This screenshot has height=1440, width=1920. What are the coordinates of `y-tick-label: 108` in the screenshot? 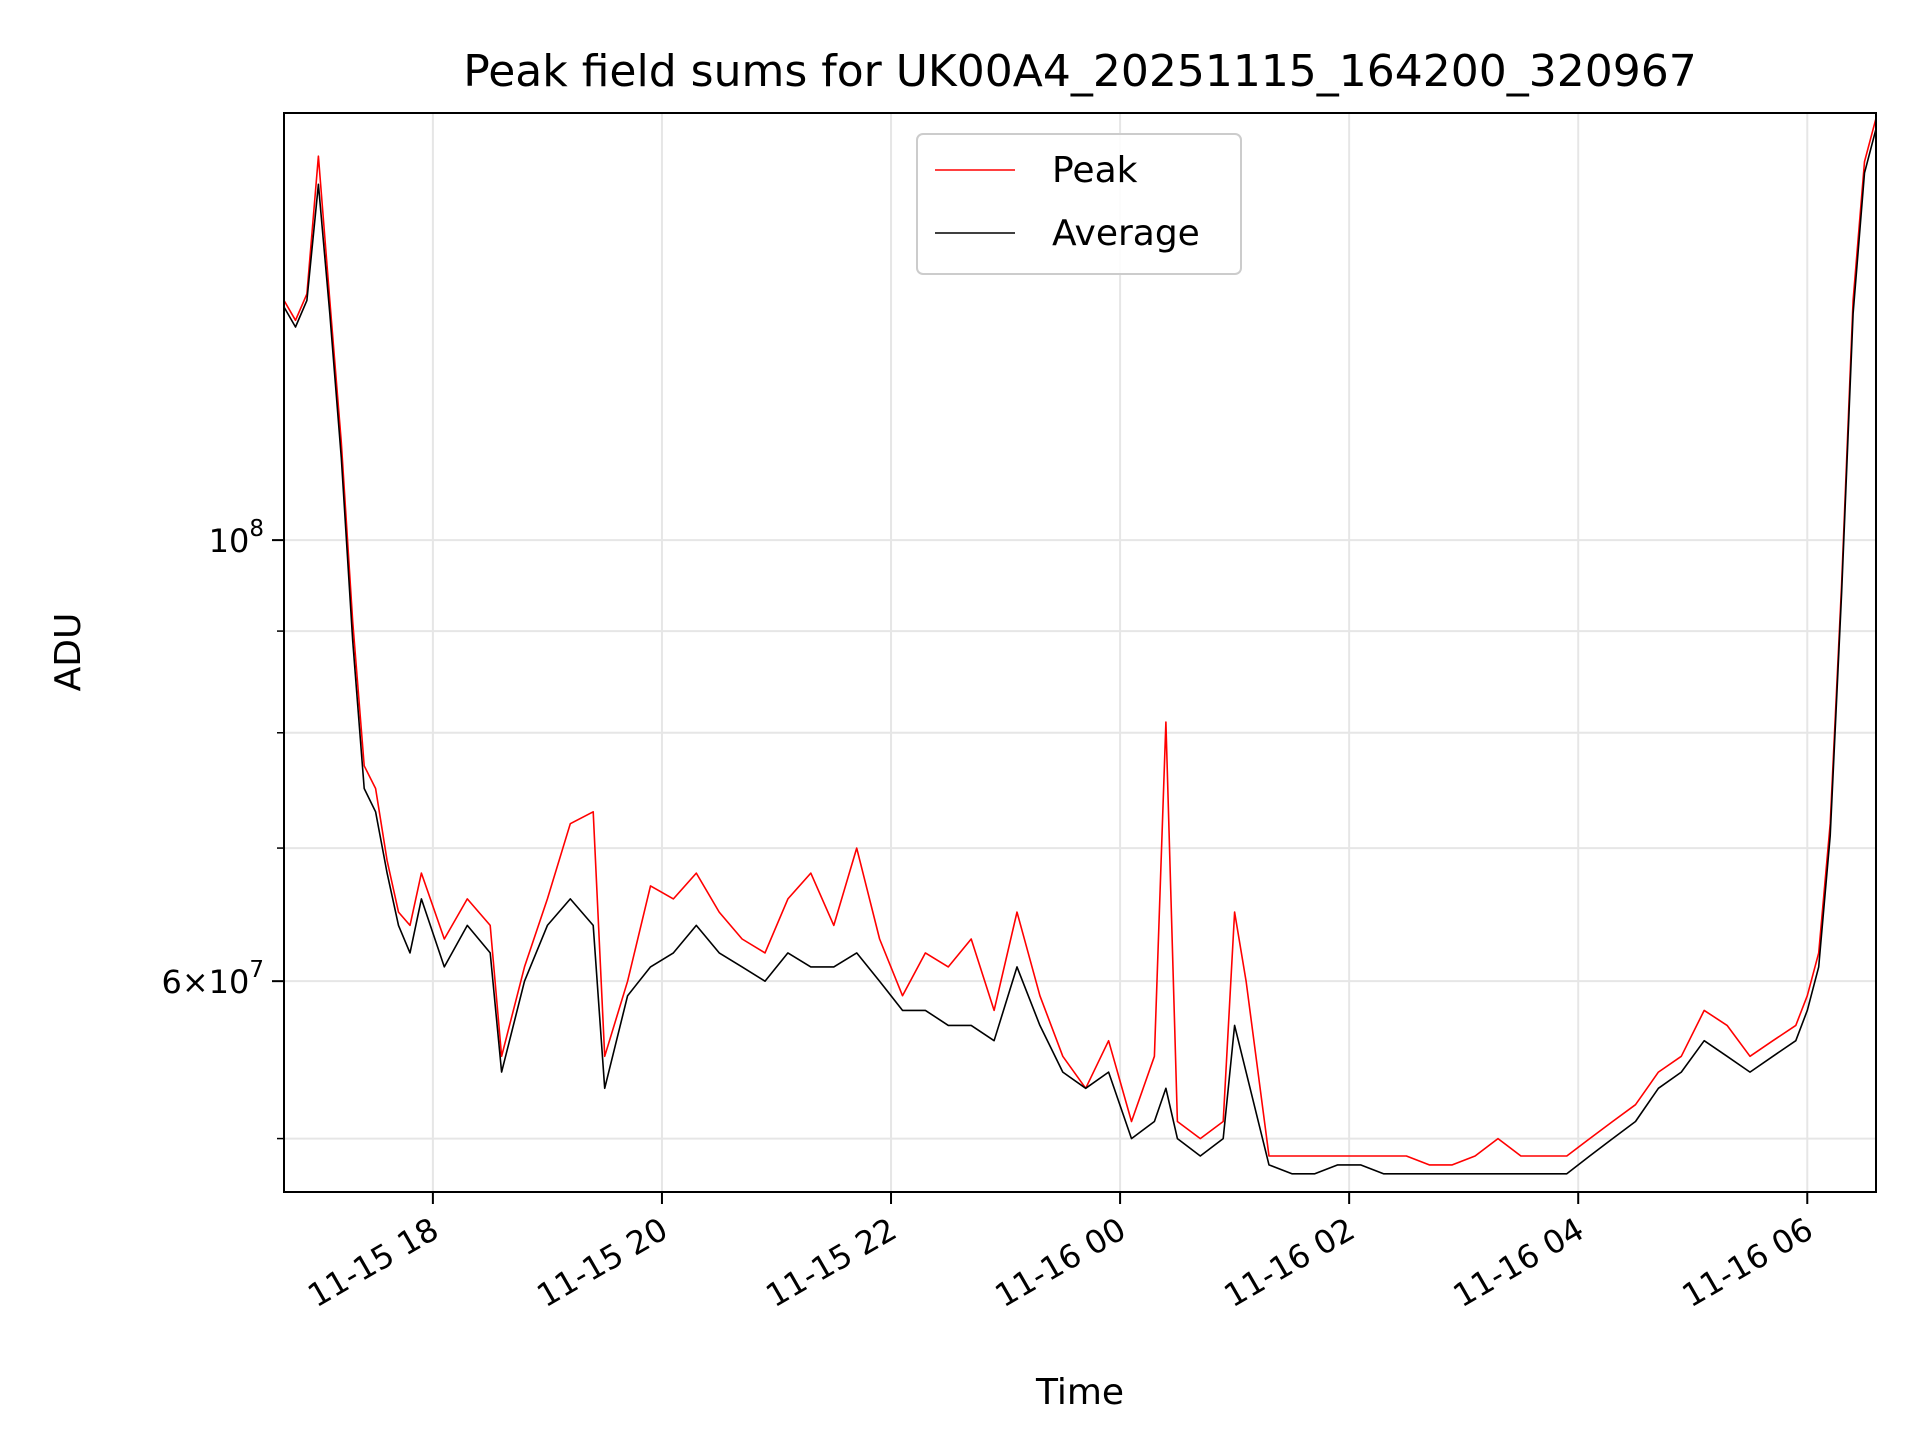 It's located at (236, 538).